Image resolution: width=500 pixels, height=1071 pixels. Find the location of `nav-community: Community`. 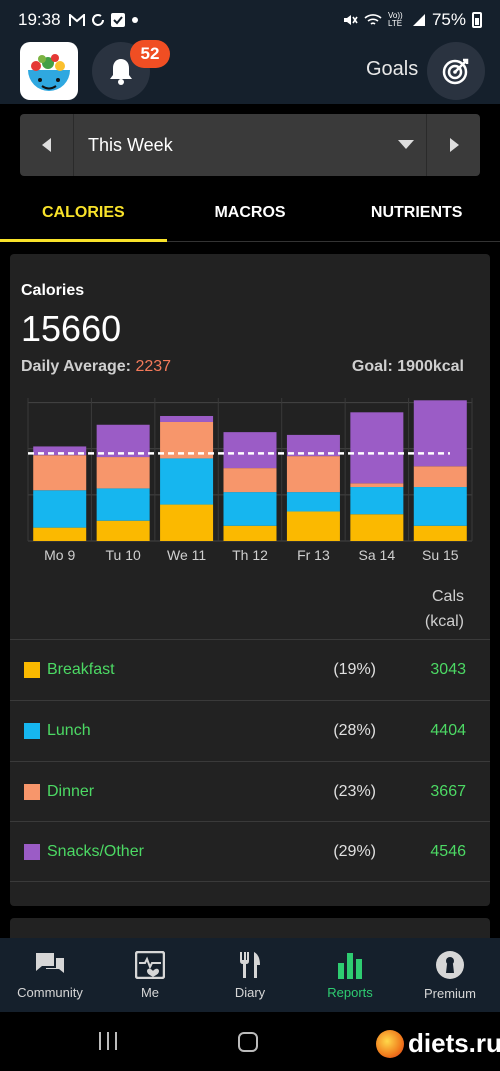

nav-community: Community is located at coordinates (50, 975).